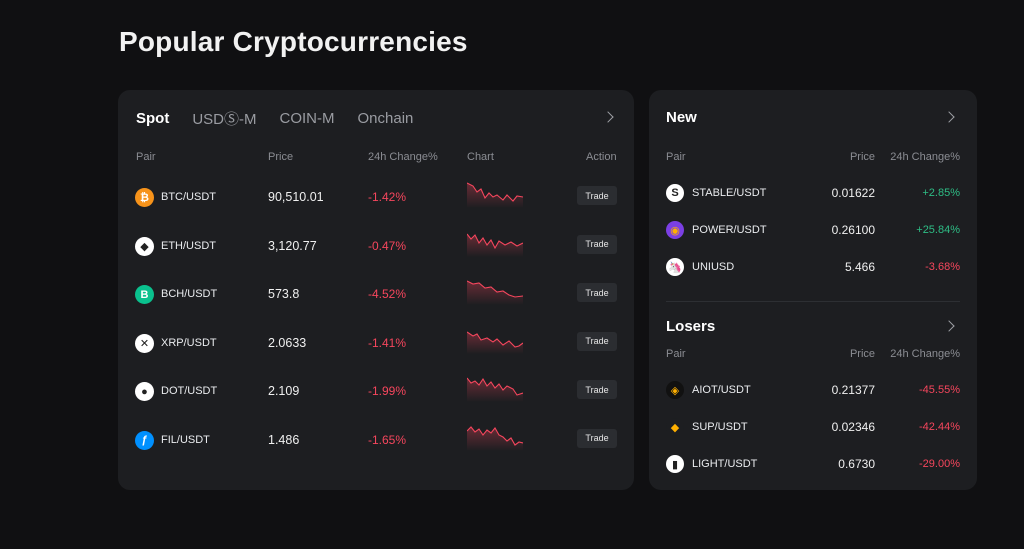 The width and height of the screenshot is (1024, 549). What do you see at coordinates (721, 390) in the screenshot?
I see `pair-name: AIOT/USDT` at bounding box center [721, 390].